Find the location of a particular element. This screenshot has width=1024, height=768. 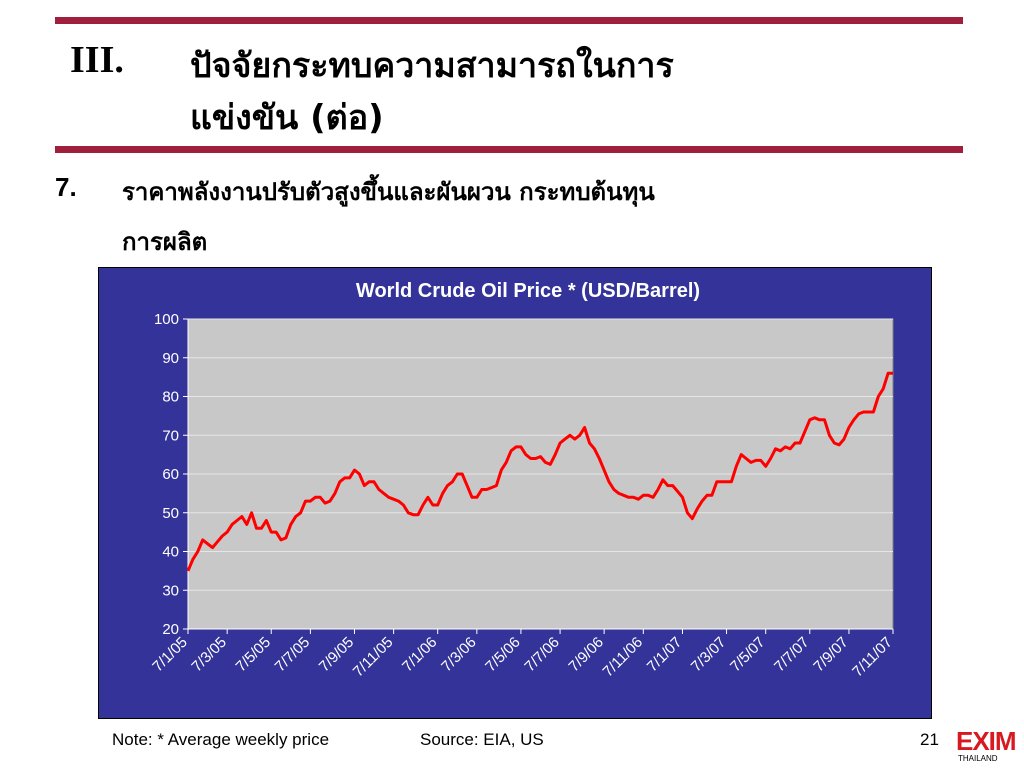

footer-note: Note: * Average weekly price is located at coordinates (221, 739).